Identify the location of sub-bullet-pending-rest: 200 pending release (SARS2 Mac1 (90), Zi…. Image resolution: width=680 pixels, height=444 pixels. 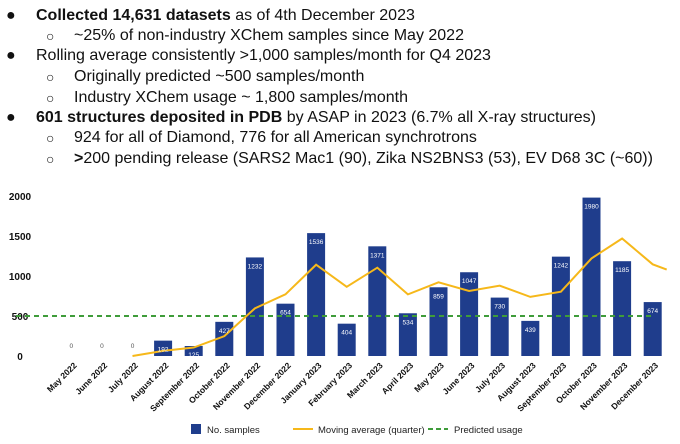
(368, 158).